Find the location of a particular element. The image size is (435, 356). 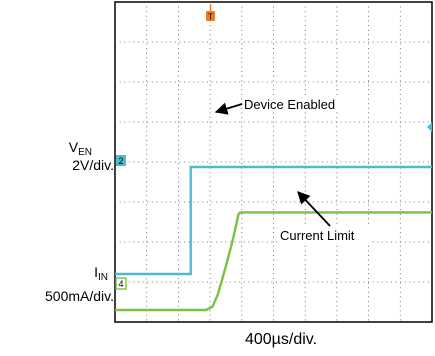

time-scale-label: 400µs/div. is located at coordinates (281, 339).